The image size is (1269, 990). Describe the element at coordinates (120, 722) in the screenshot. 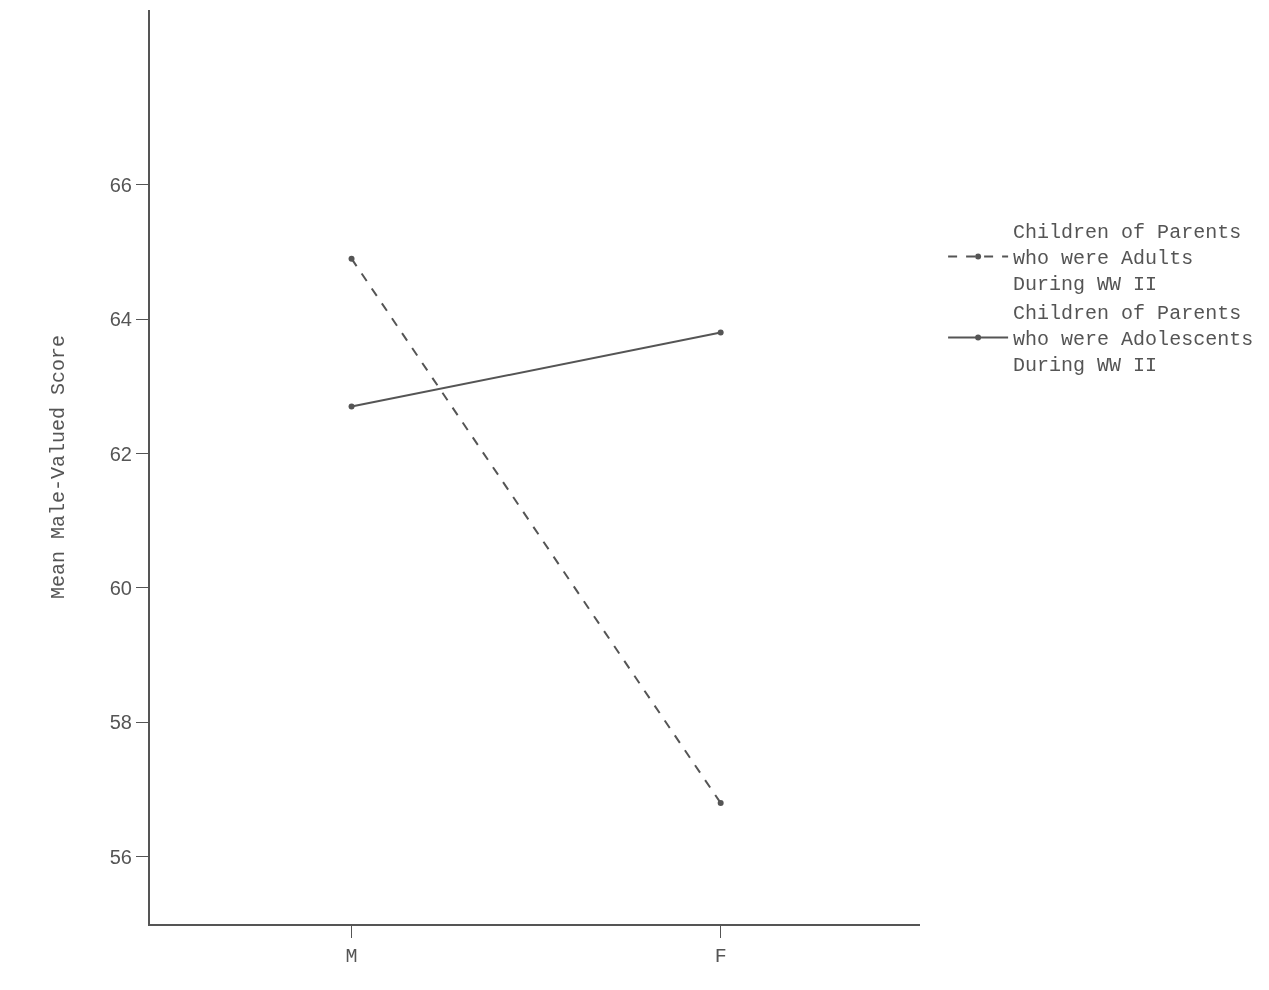

I see `y-tick-label: 58` at that location.